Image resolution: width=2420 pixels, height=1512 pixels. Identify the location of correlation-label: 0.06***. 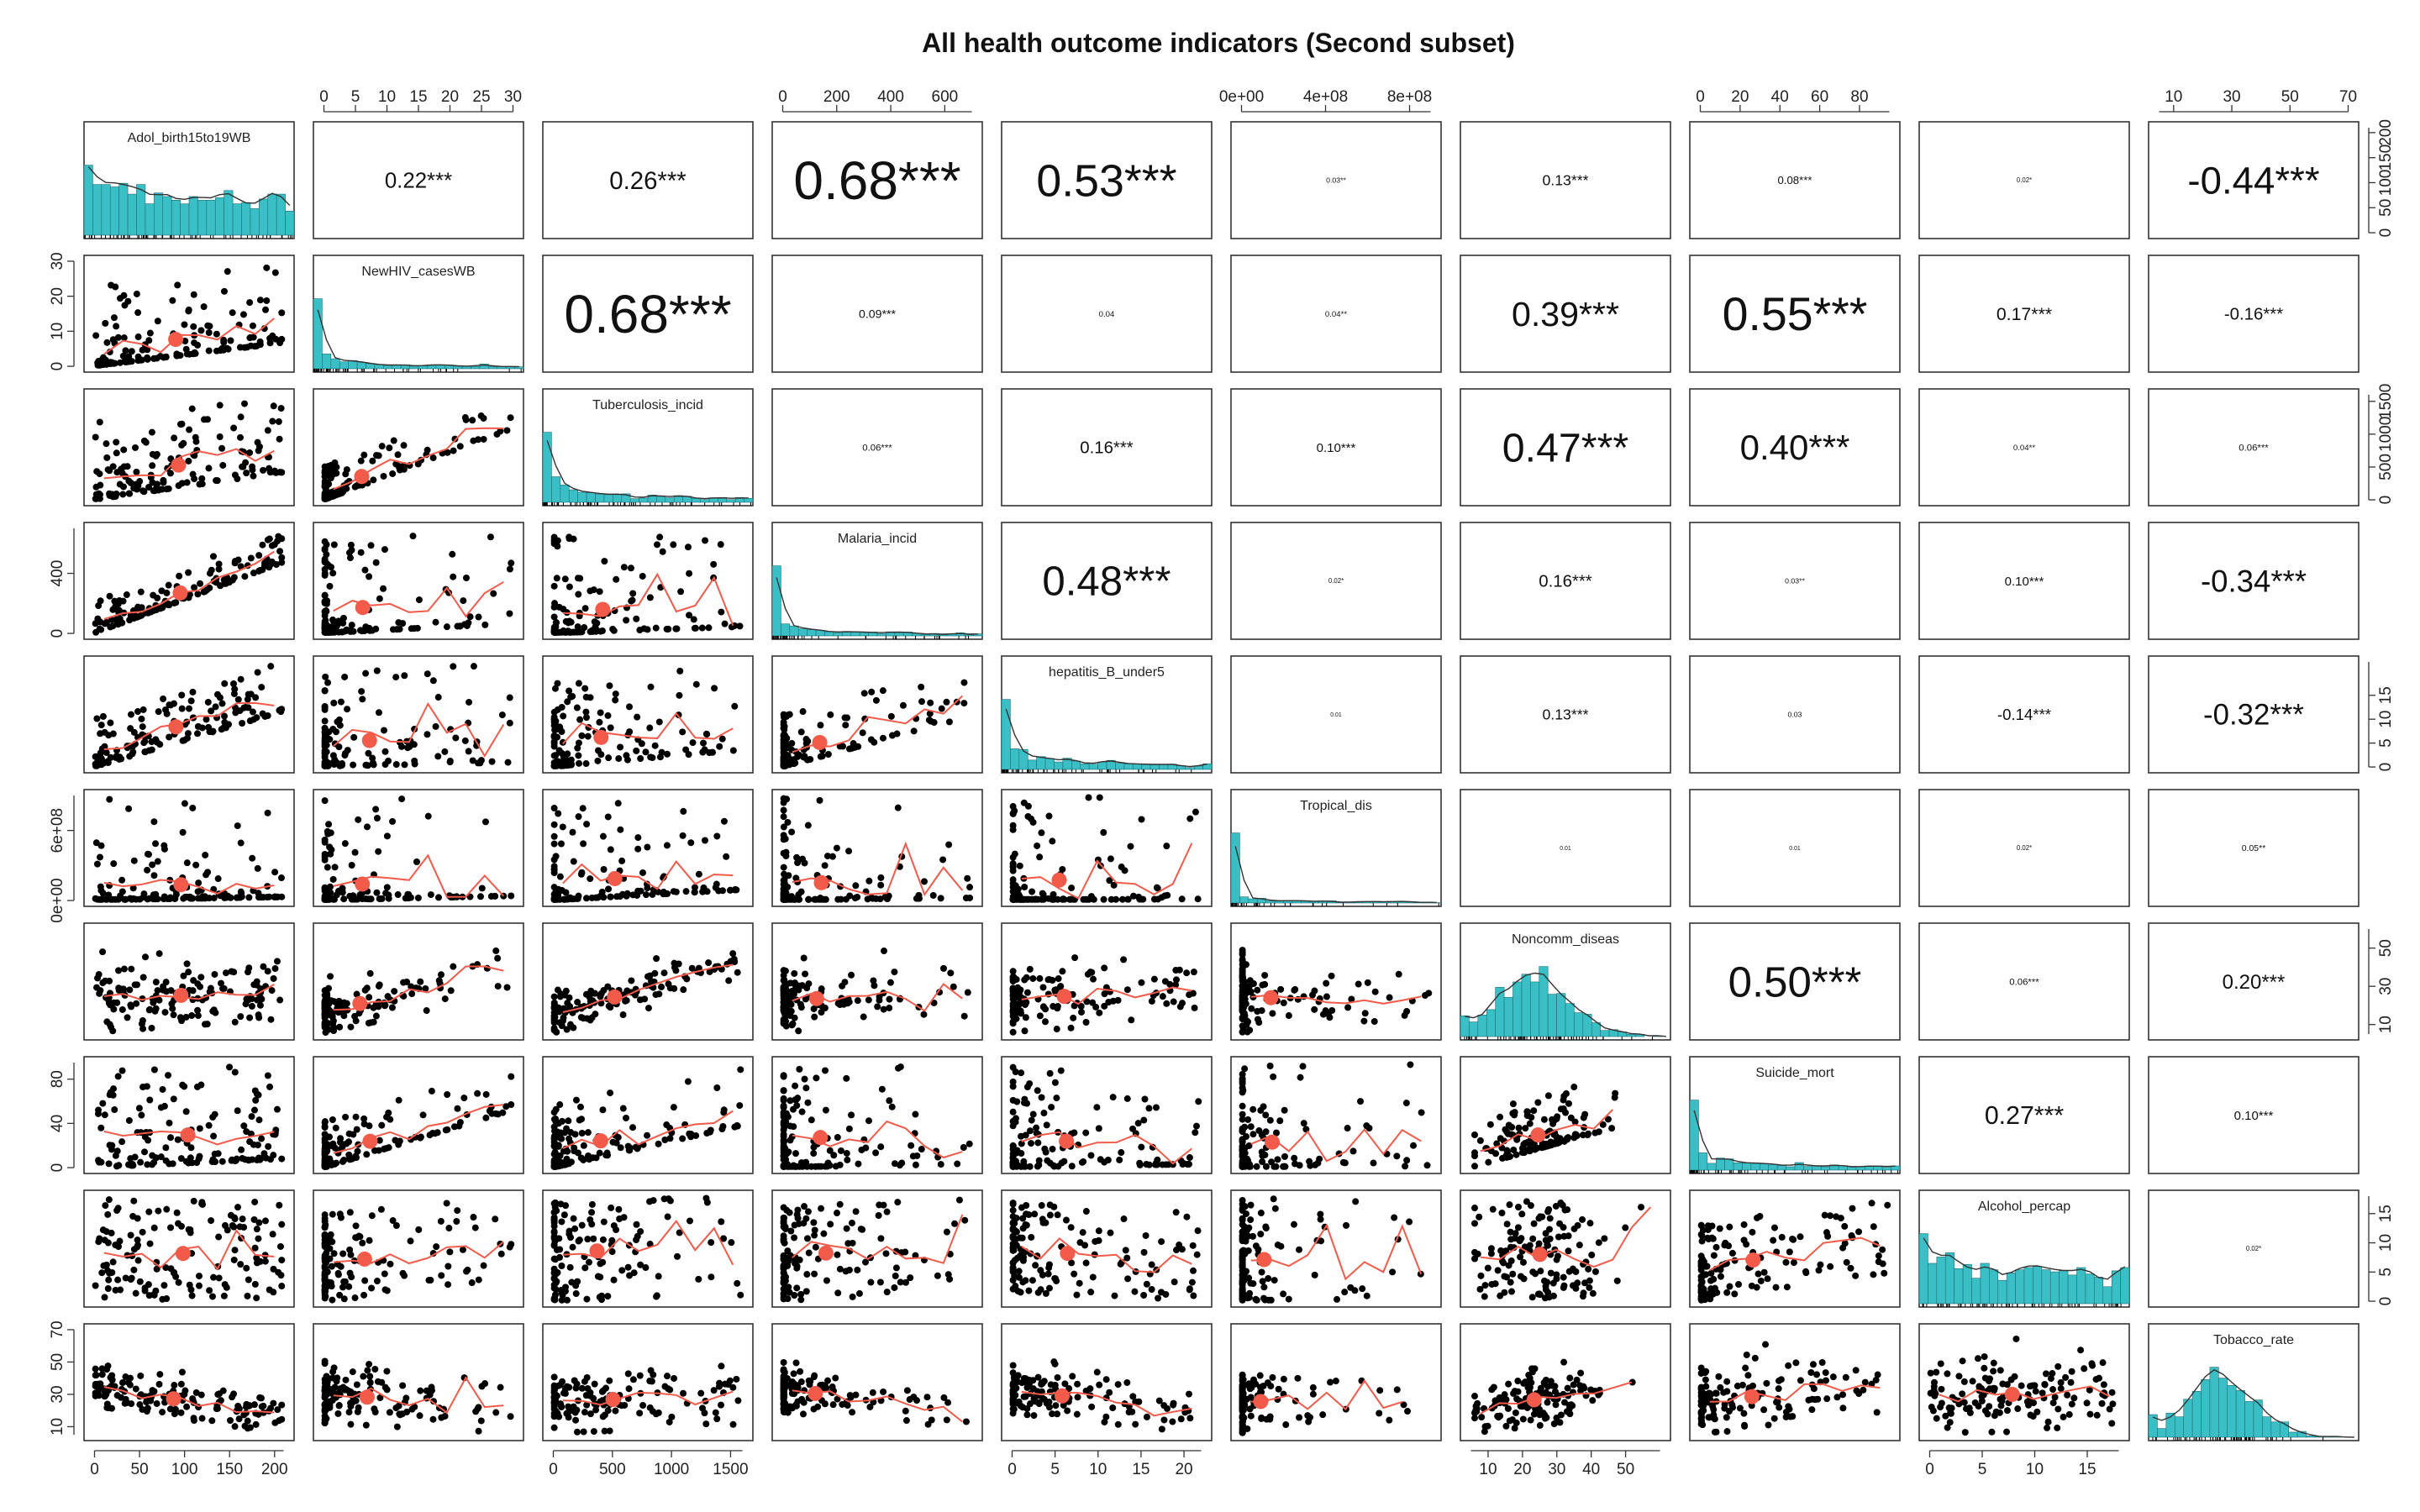
(2253, 448).